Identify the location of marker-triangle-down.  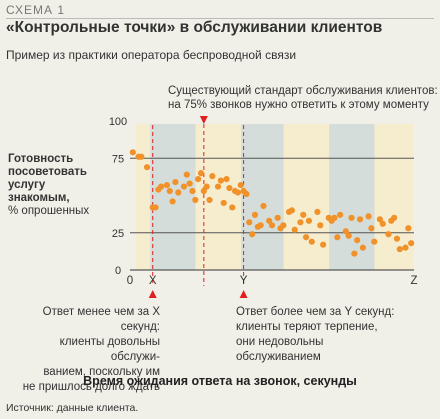
(203, 120).